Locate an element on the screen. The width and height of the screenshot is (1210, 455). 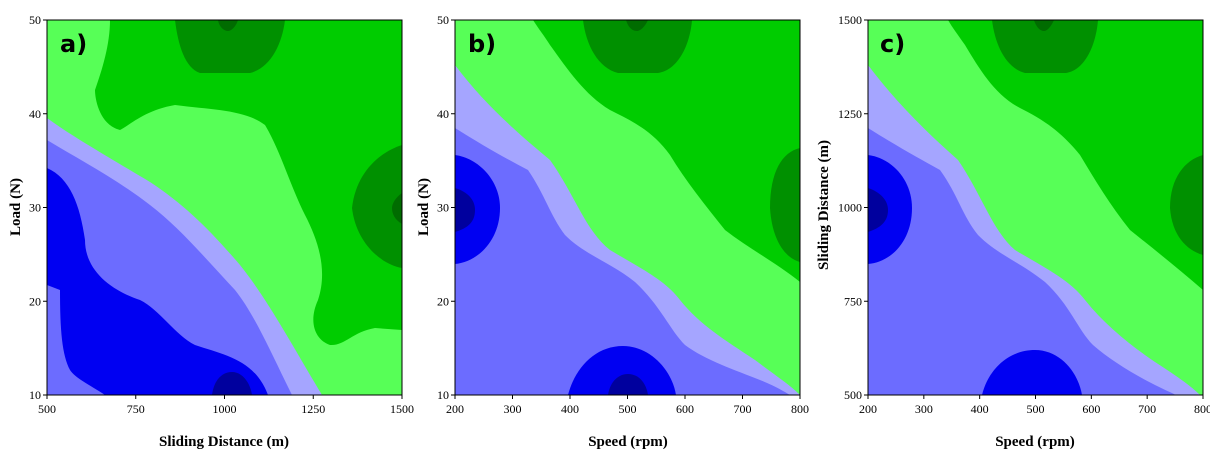
x-axis-label-b: Speed (rpm) is located at coordinates (628, 442).